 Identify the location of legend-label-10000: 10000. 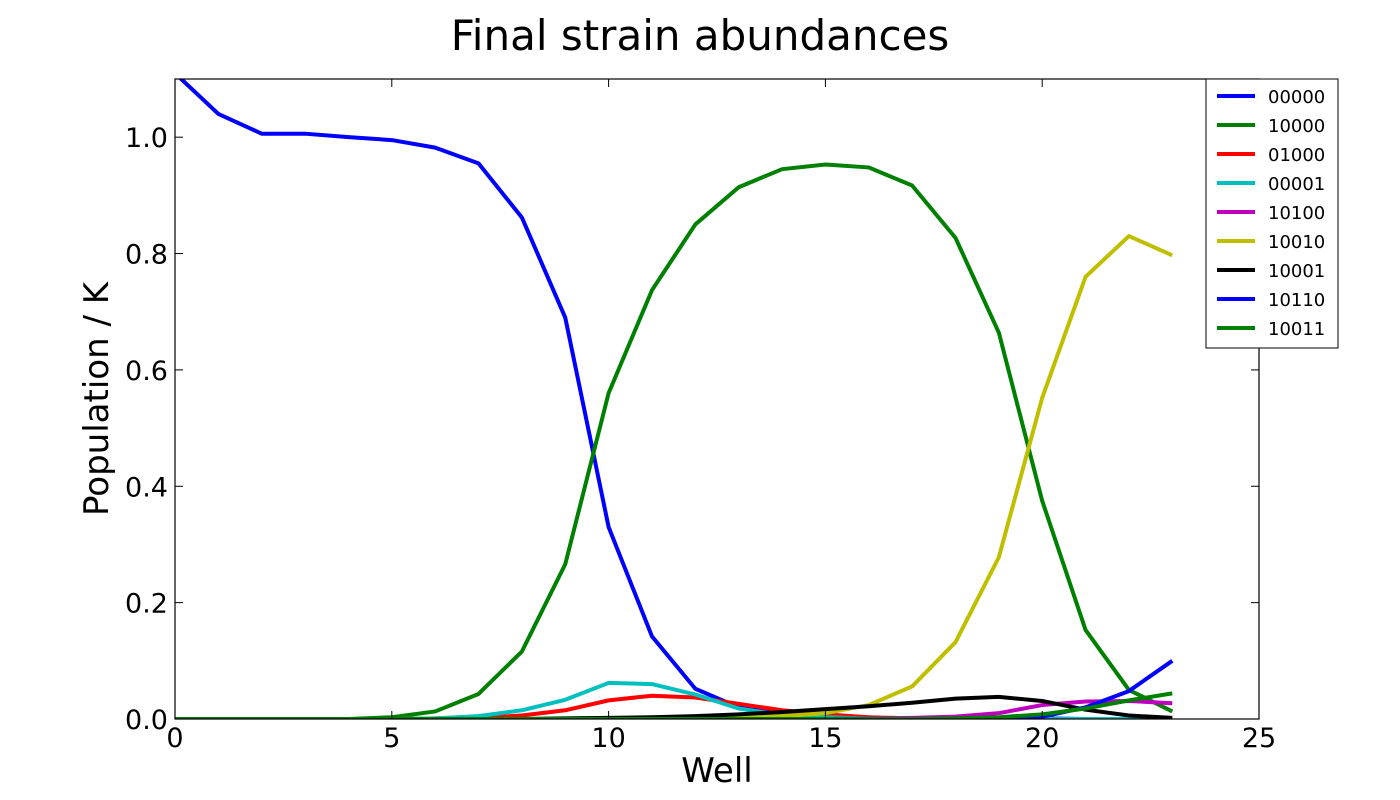
(1296, 126).